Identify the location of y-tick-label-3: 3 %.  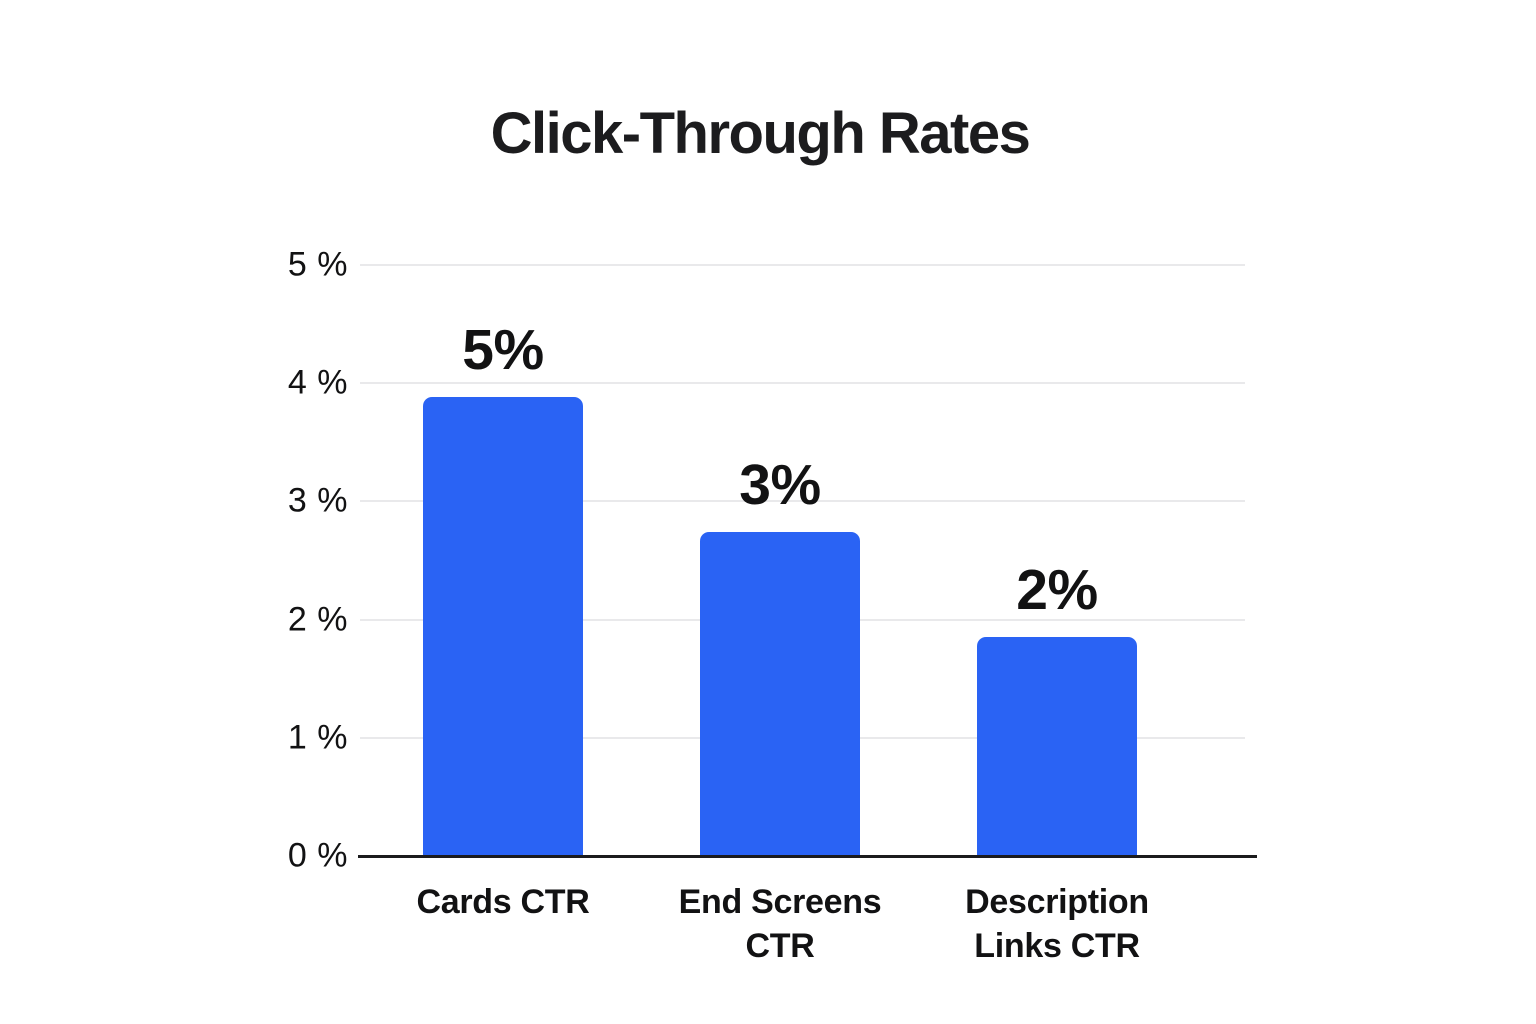
(317, 500).